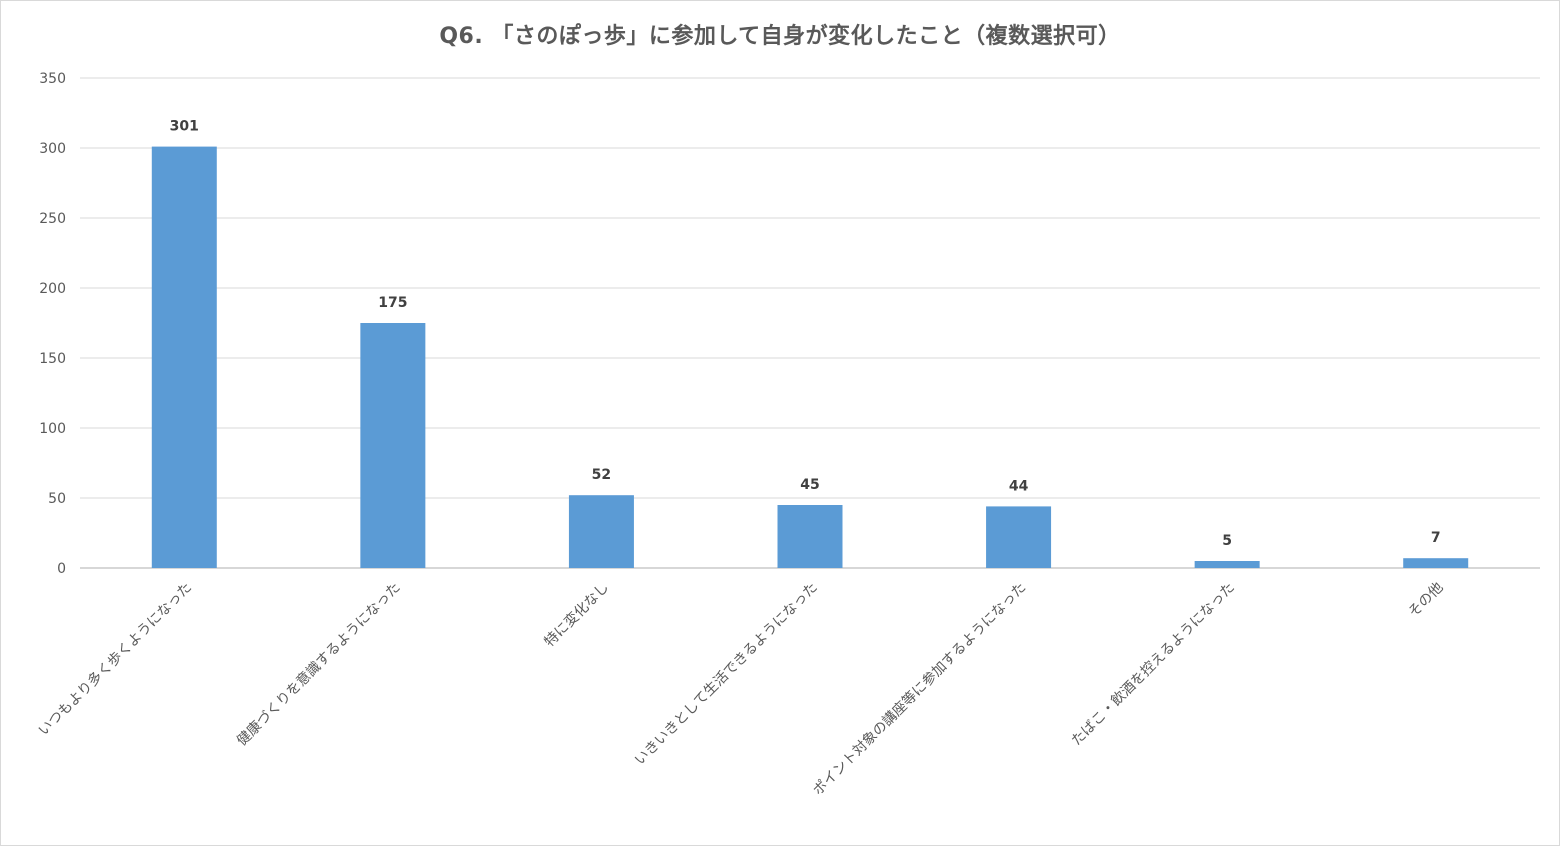 Image resolution: width=1560 pixels, height=846 pixels. What do you see at coordinates (318, 664) in the screenshot?
I see `x-category-label: 健康づくりを意識するようになった` at bounding box center [318, 664].